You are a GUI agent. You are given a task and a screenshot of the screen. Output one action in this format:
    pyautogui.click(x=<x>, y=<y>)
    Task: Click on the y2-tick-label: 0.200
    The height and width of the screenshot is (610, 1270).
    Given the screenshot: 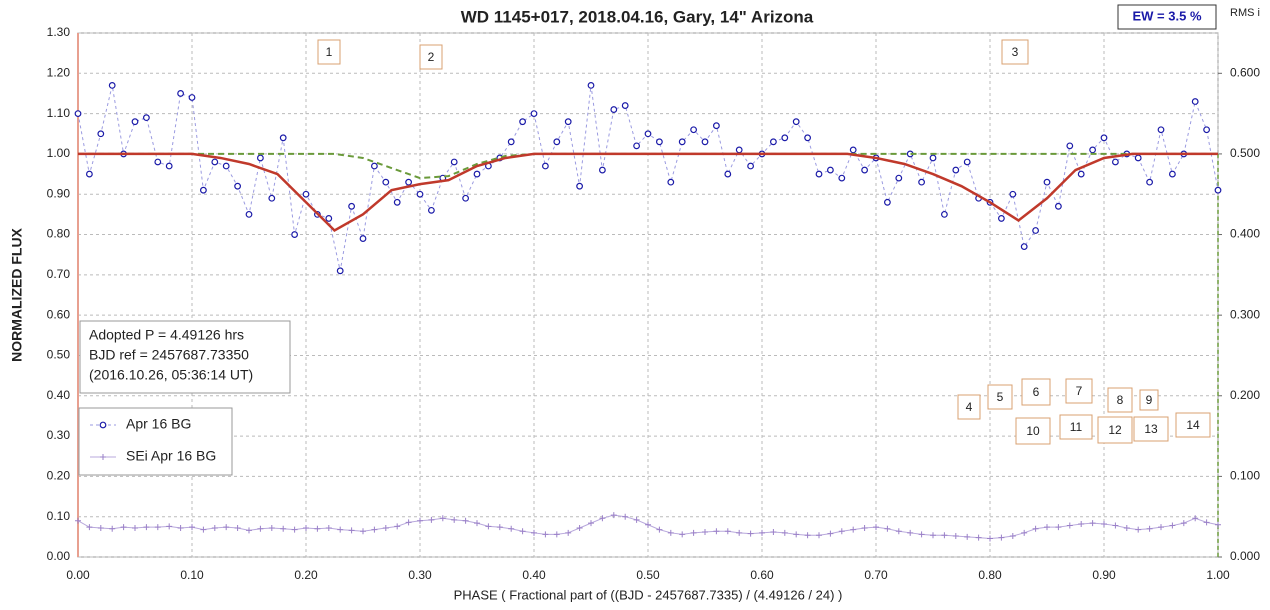 What is the action you would take?
    pyautogui.click(x=1245, y=395)
    